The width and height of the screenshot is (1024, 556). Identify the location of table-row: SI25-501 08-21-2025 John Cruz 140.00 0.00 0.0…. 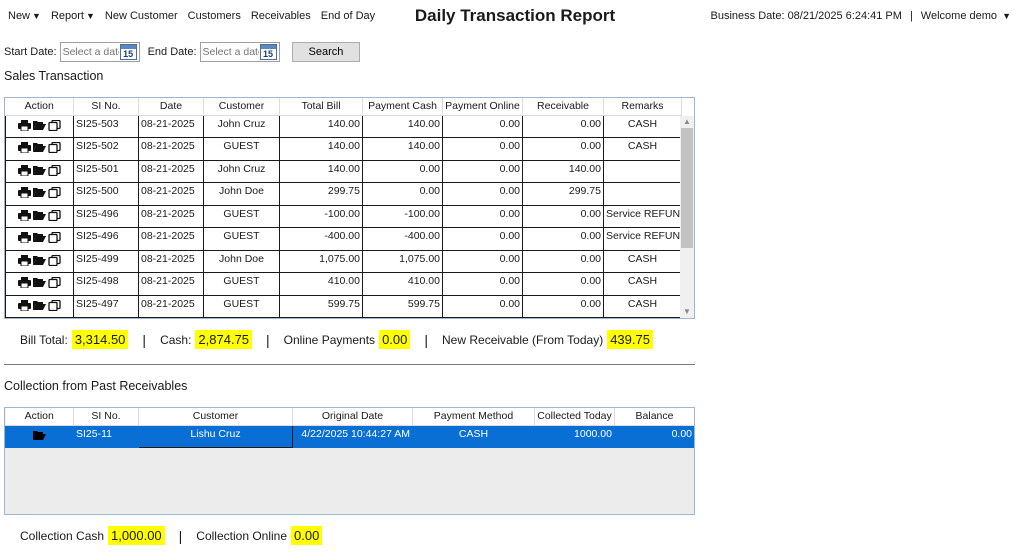
(343, 171).